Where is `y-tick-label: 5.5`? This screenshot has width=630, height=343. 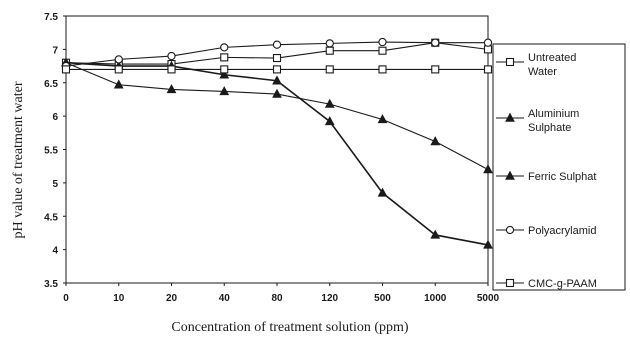
y-tick-label: 5.5 is located at coordinates (51, 151).